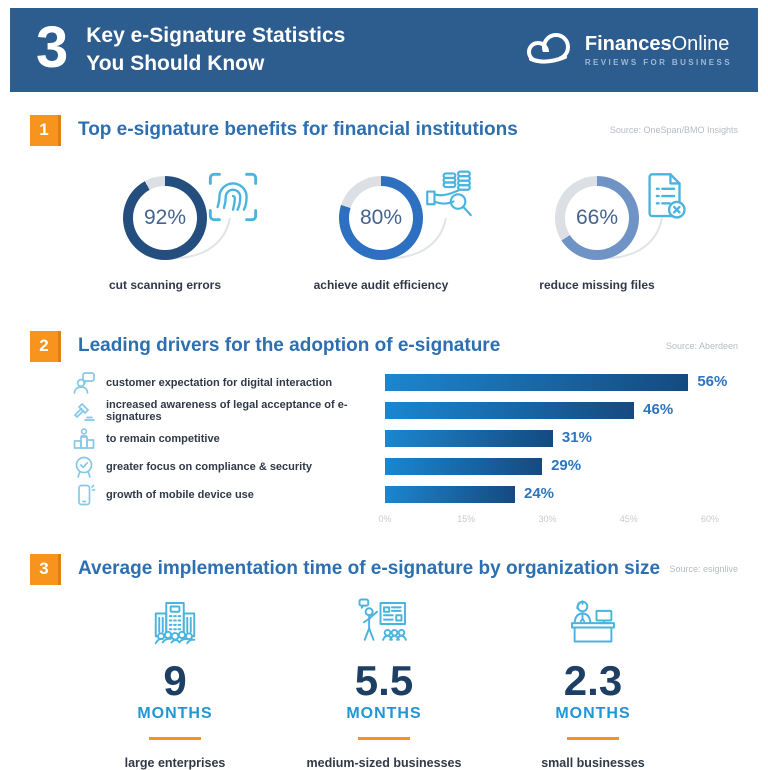 The image size is (768, 770). Describe the element at coordinates (175, 763) in the screenshot. I see `stat-label: large enterprises` at that location.